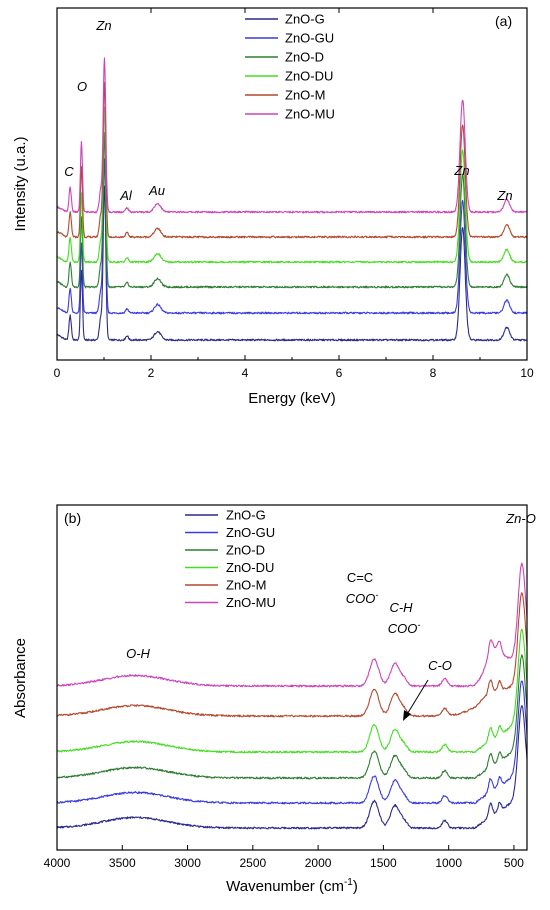 This screenshot has height=910, width=550. Describe the element at coordinates (126, 195) in the screenshot. I see `peak-annotation: Al` at that location.